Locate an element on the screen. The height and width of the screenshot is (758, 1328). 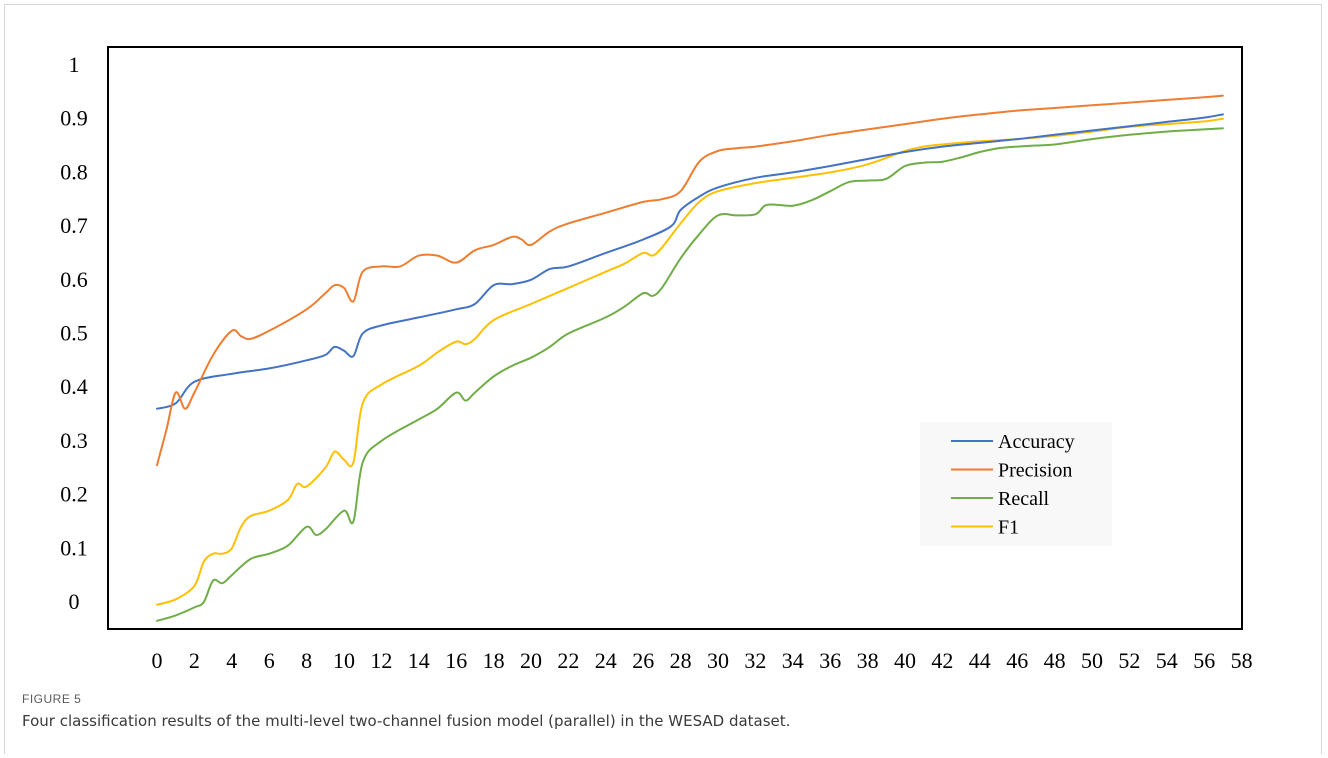
x-tick-label: 46 is located at coordinates (1017, 660).